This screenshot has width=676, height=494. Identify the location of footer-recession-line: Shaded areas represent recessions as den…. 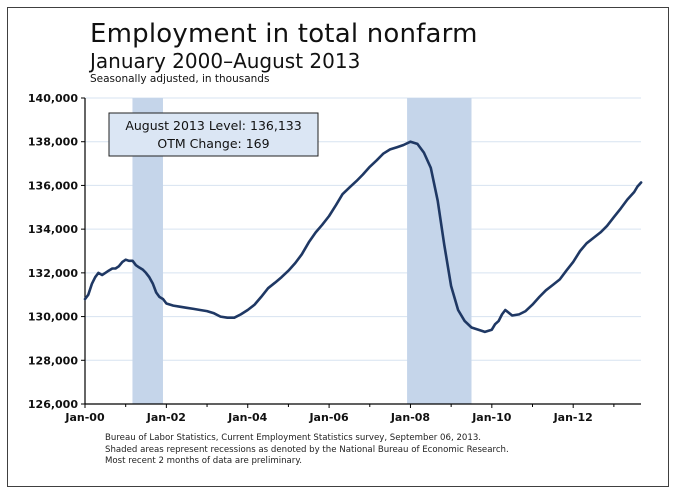
(307, 449).